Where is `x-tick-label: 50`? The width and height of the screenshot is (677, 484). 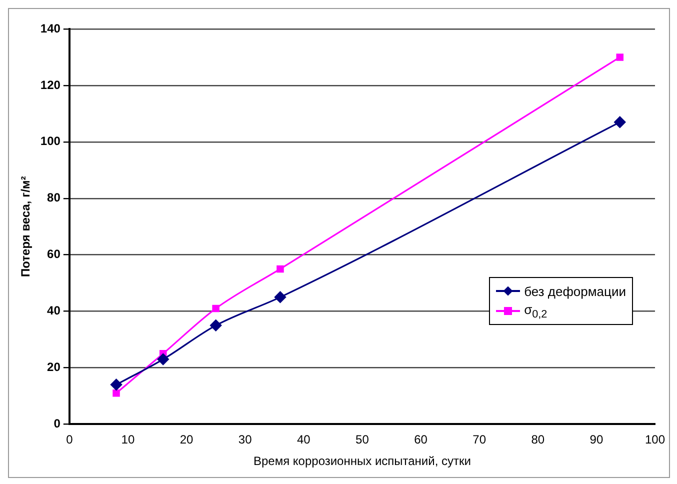
x-tick-label: 50 is located at coordinates (363, 439).